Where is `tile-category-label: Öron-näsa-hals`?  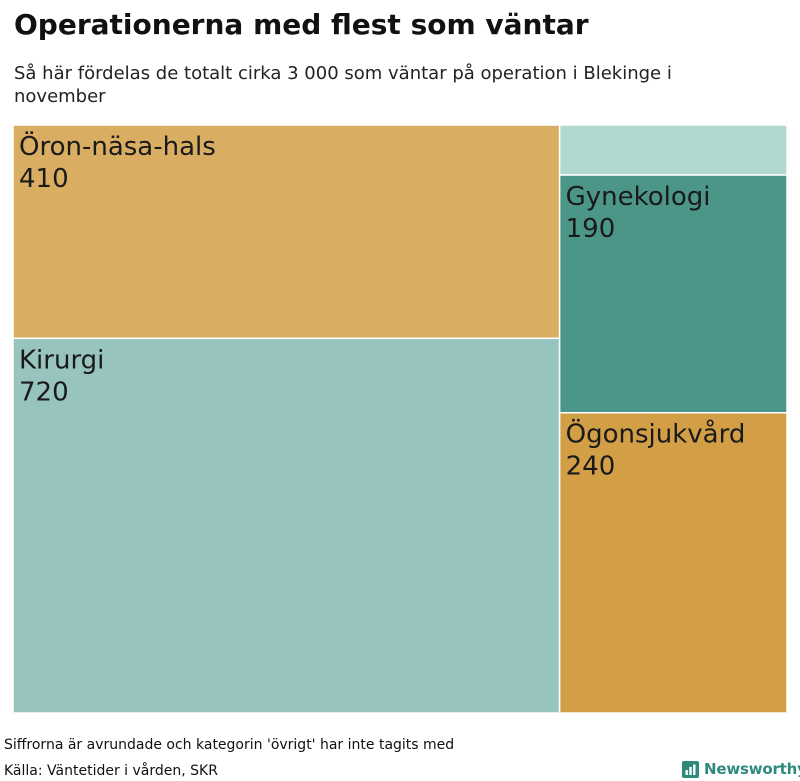 tile-category-label: Öron-näsa-hals is located at coordinates (117, 146).